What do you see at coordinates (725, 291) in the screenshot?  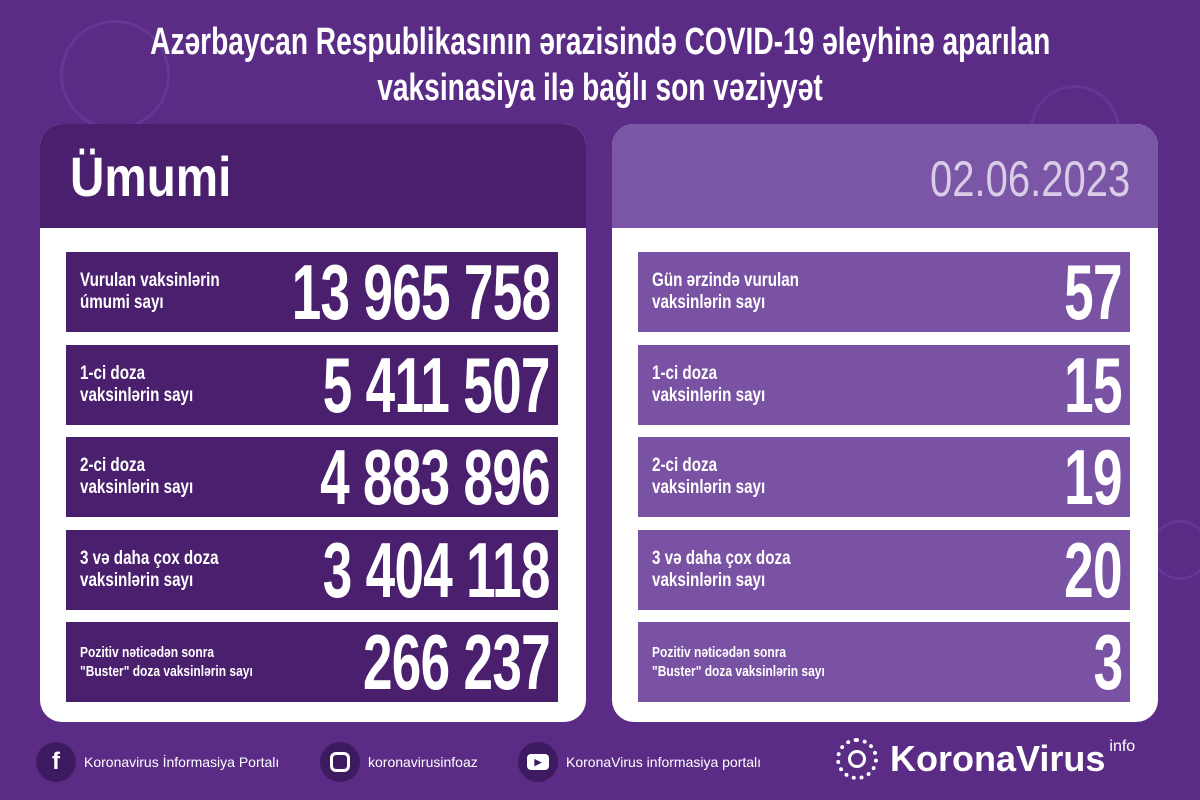 I see `stat-label: Gün ərzində vurulan vaksinlərin sayı` at bounding box center [725, 291].